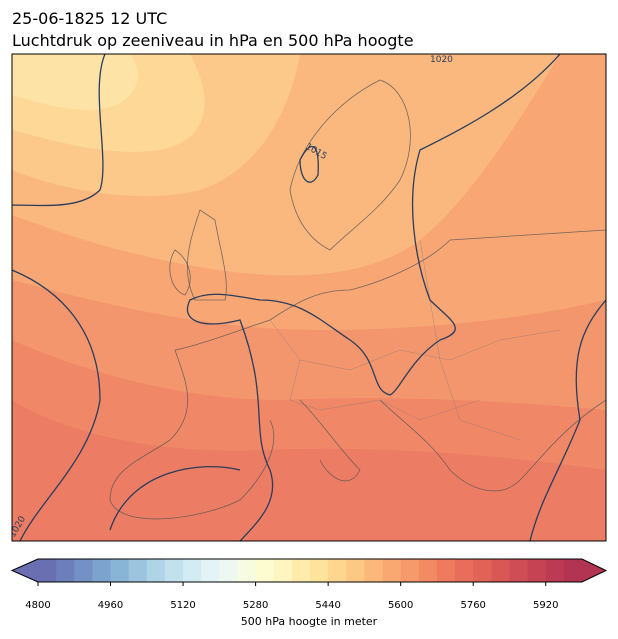 The height and width of the screenshot is (639, 618). Describe the element at coordinates (309, 584) in the screenshot. I see `colorbar: 4800 4960 5120 5280 5440 5600 5760 5920` at that location.